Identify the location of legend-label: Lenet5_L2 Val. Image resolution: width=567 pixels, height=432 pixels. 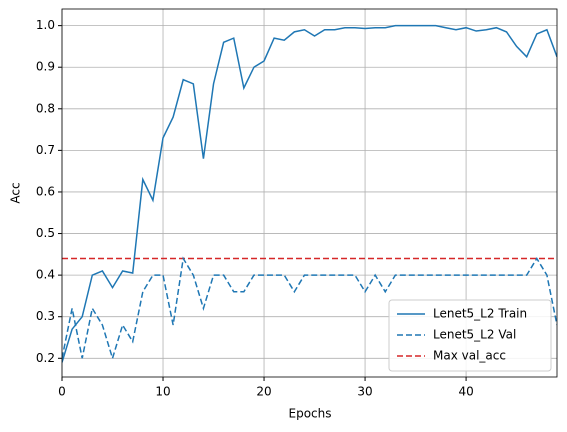
(474, 335).